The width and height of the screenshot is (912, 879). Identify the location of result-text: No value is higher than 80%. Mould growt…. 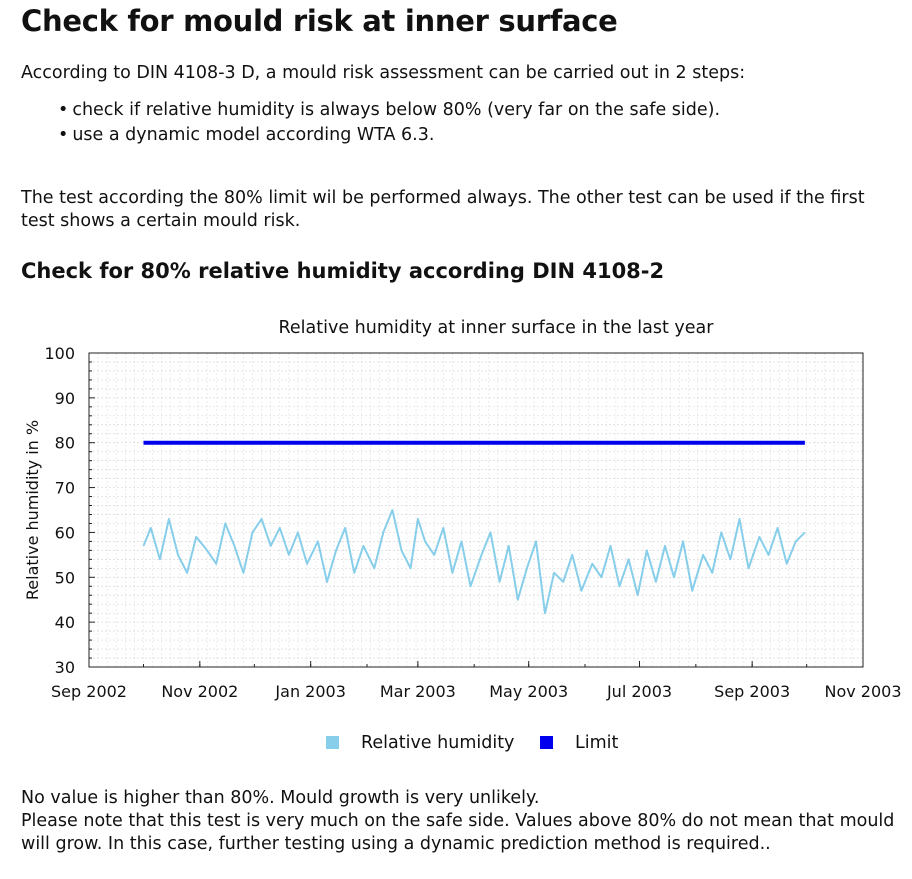
(461, 821).